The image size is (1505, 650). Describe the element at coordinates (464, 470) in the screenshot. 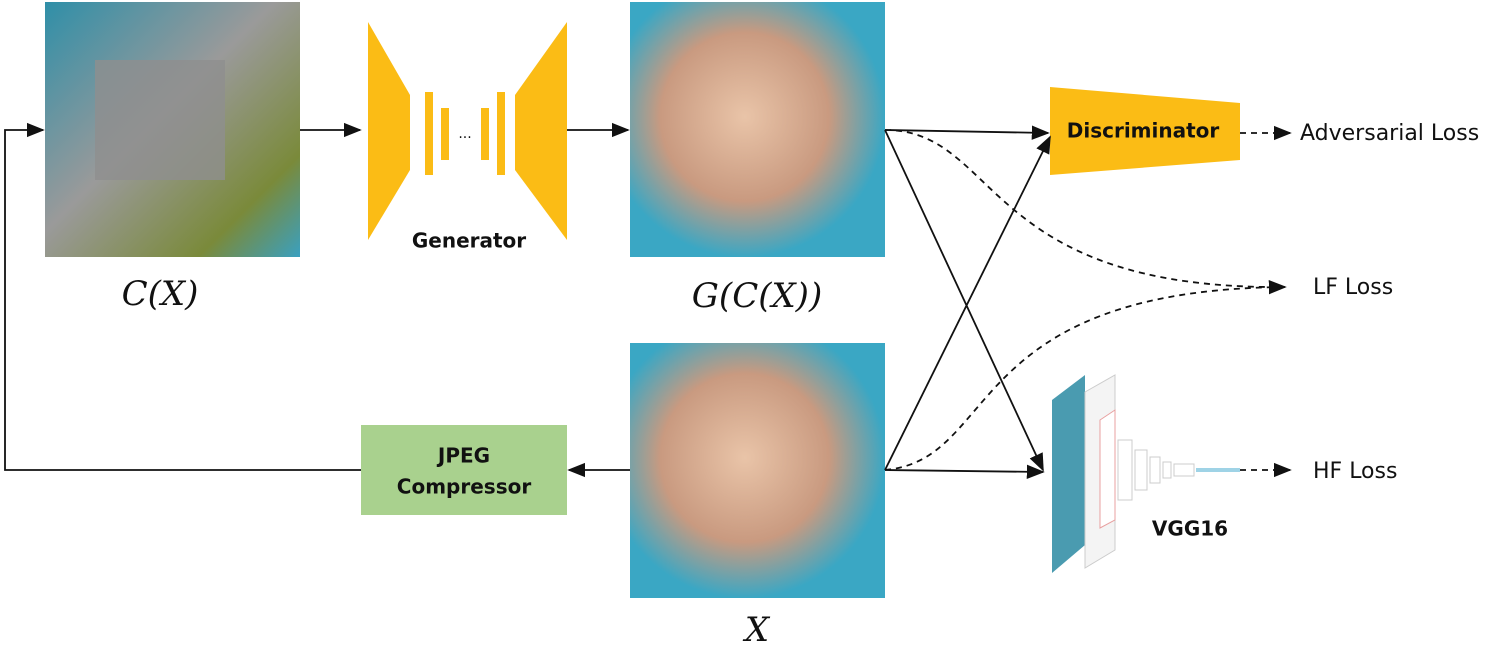

I see `jpeg-compressor-box` at that location.